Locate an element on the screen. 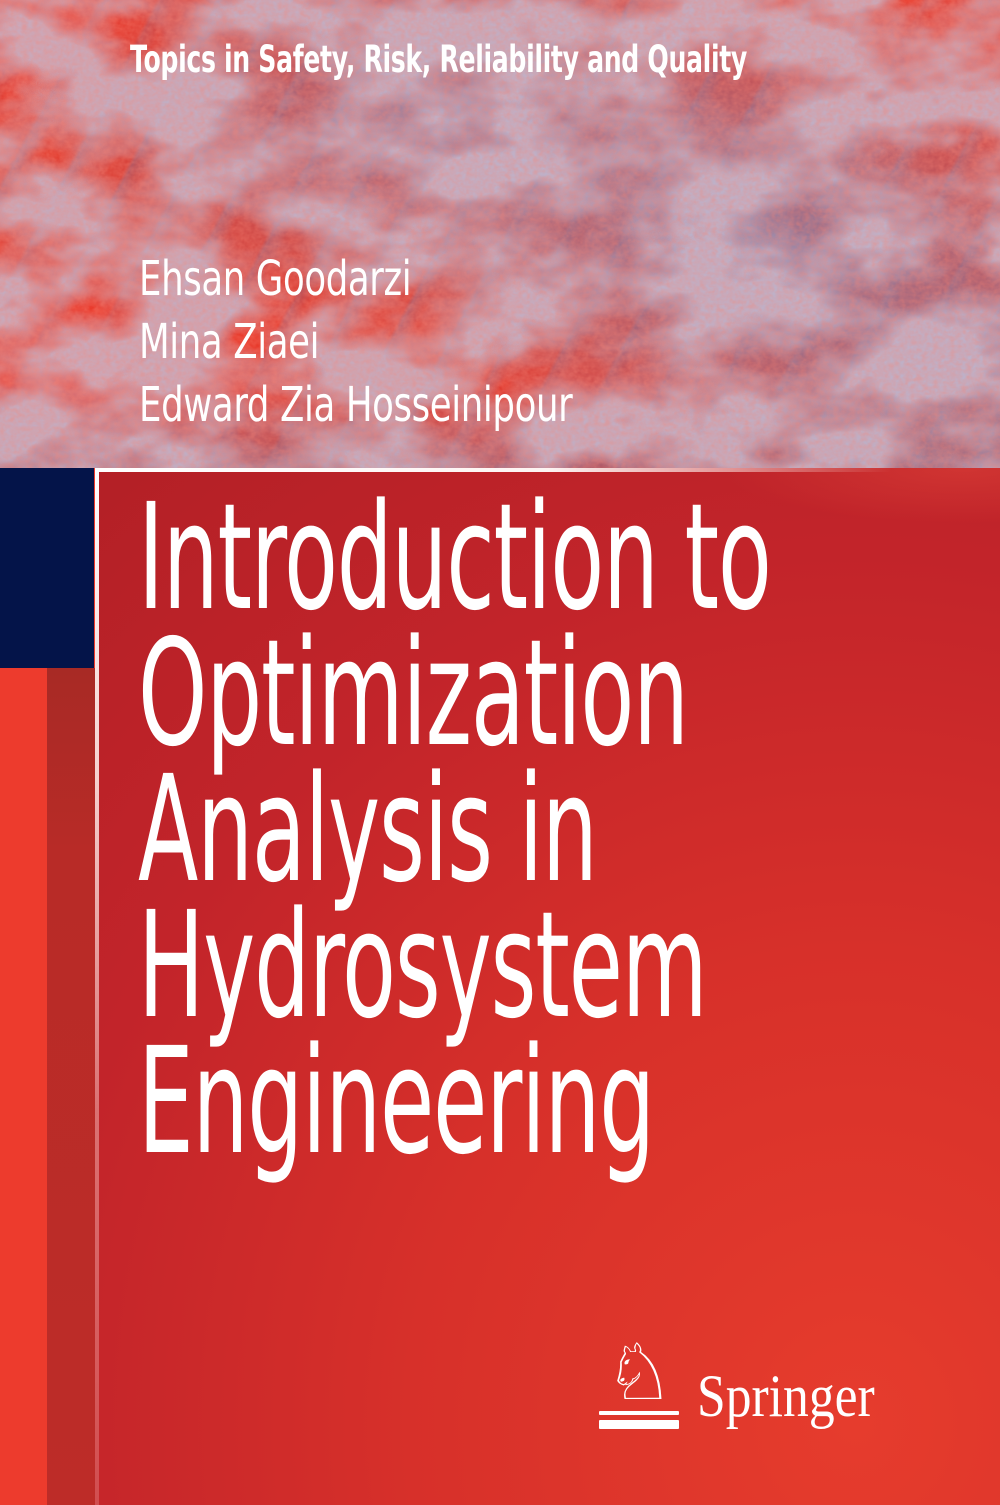 The height and width of the screenshot is (1505, 1000). shadow-strip is located at coordinates (71, 1086).